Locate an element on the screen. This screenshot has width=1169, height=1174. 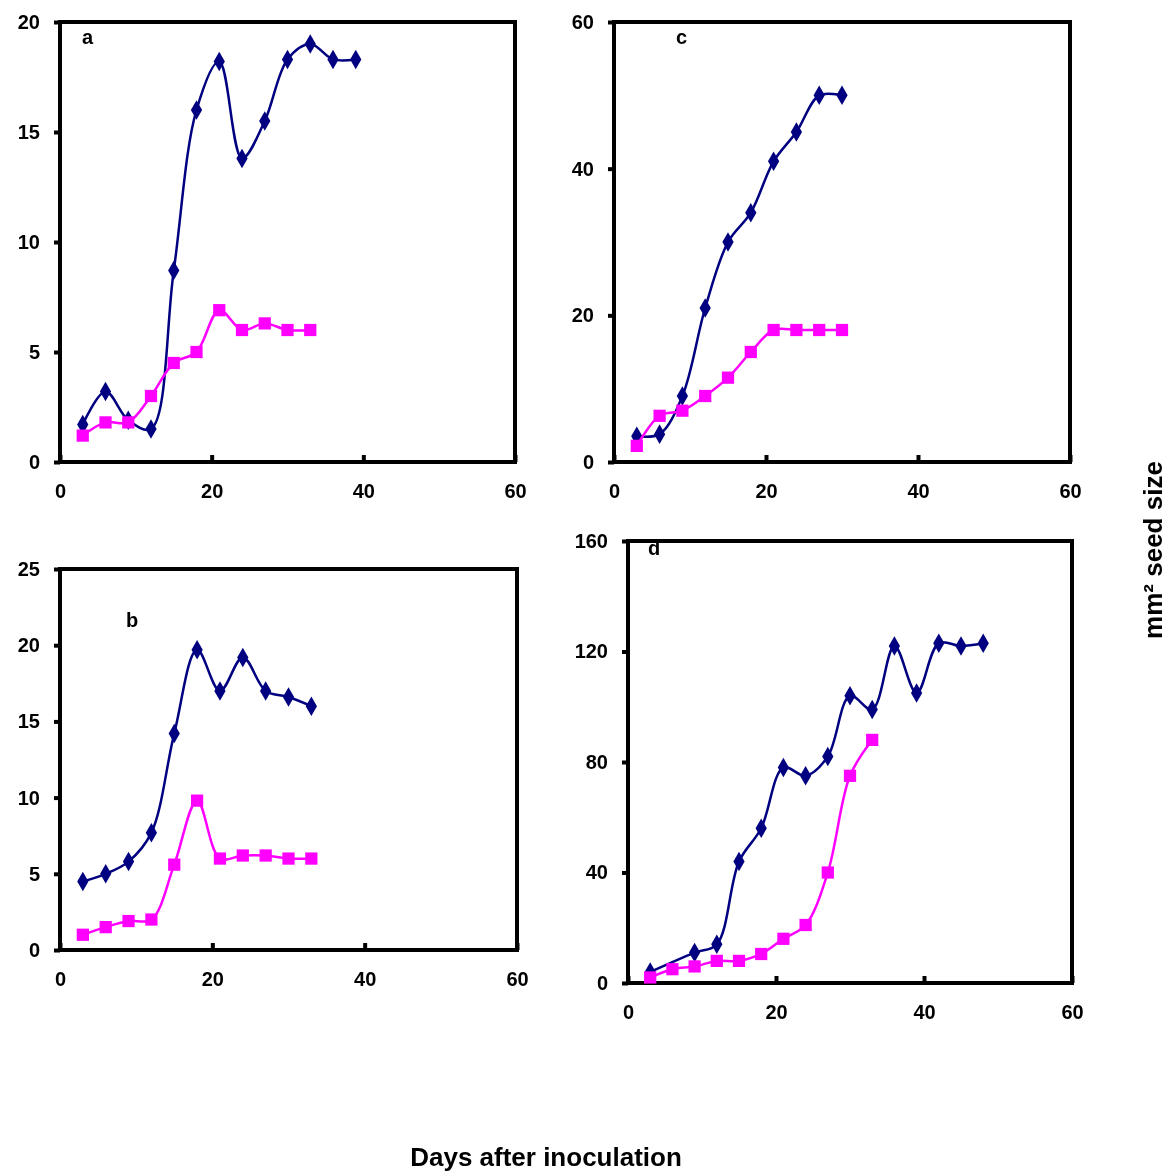
y-axis-title: mm² seed size is located at coordinates (1153, 550).